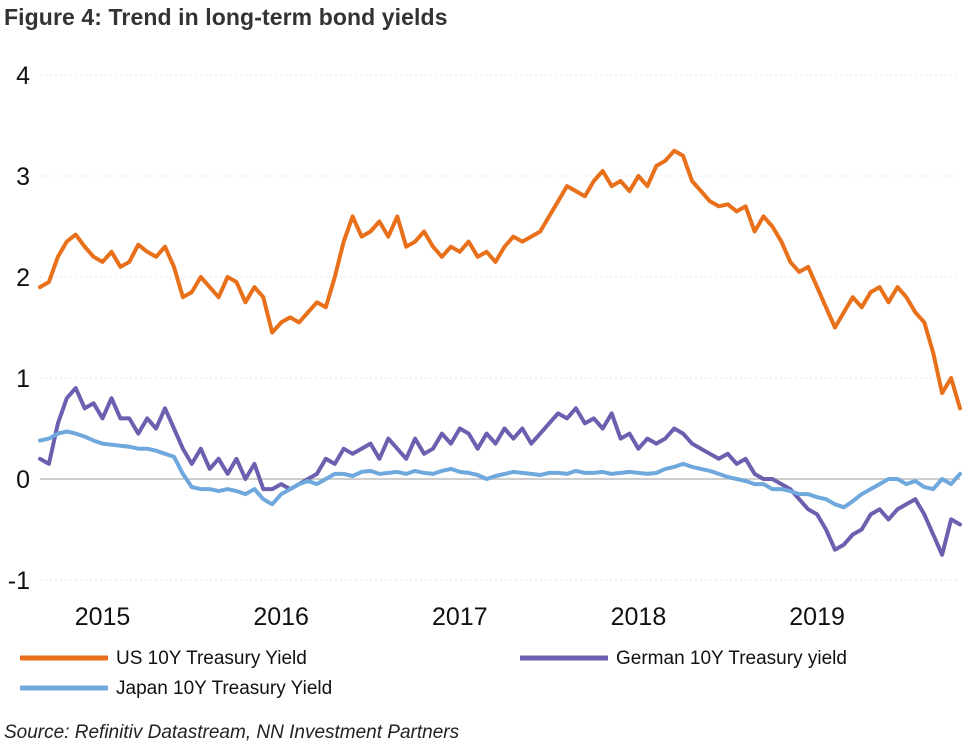 The width and height of the screenshot is (973, 745). Describe the element at coordinates (639, 617) in the screenshot. I see `x-tick-label: 2018` at that location.